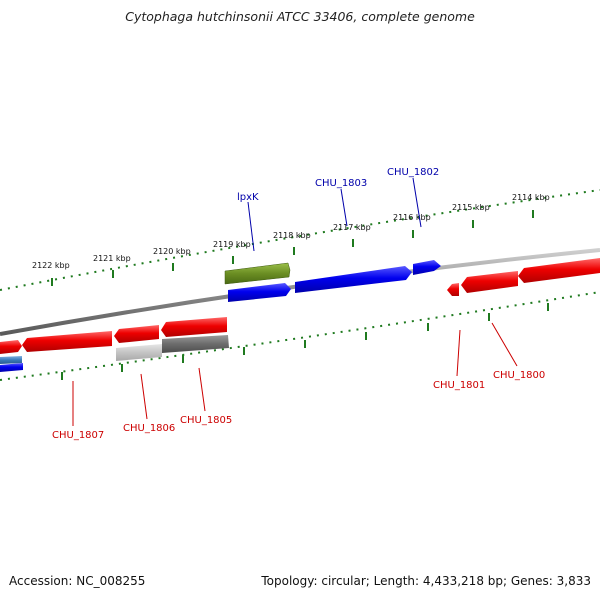  Describe the element at coordinates (531, 197) in the screenshot. I see `tick-label: 2114 kbp` at that location.